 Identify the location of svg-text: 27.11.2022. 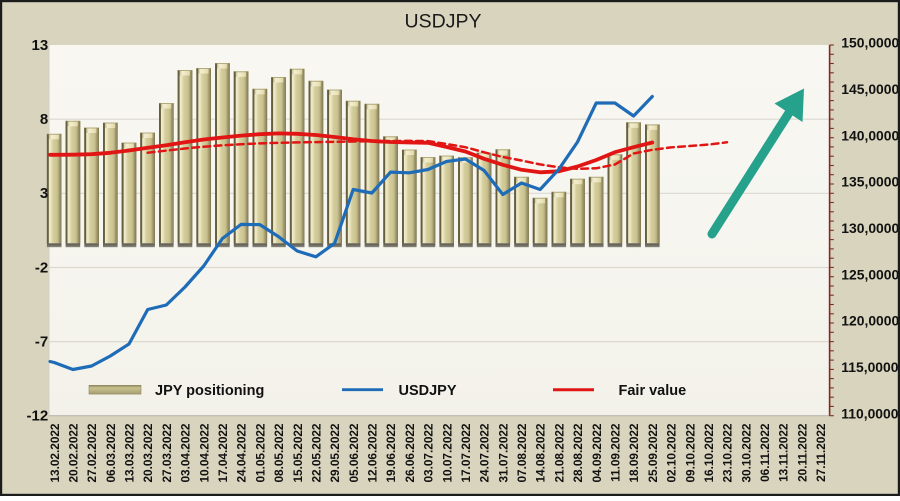
(821, 452).